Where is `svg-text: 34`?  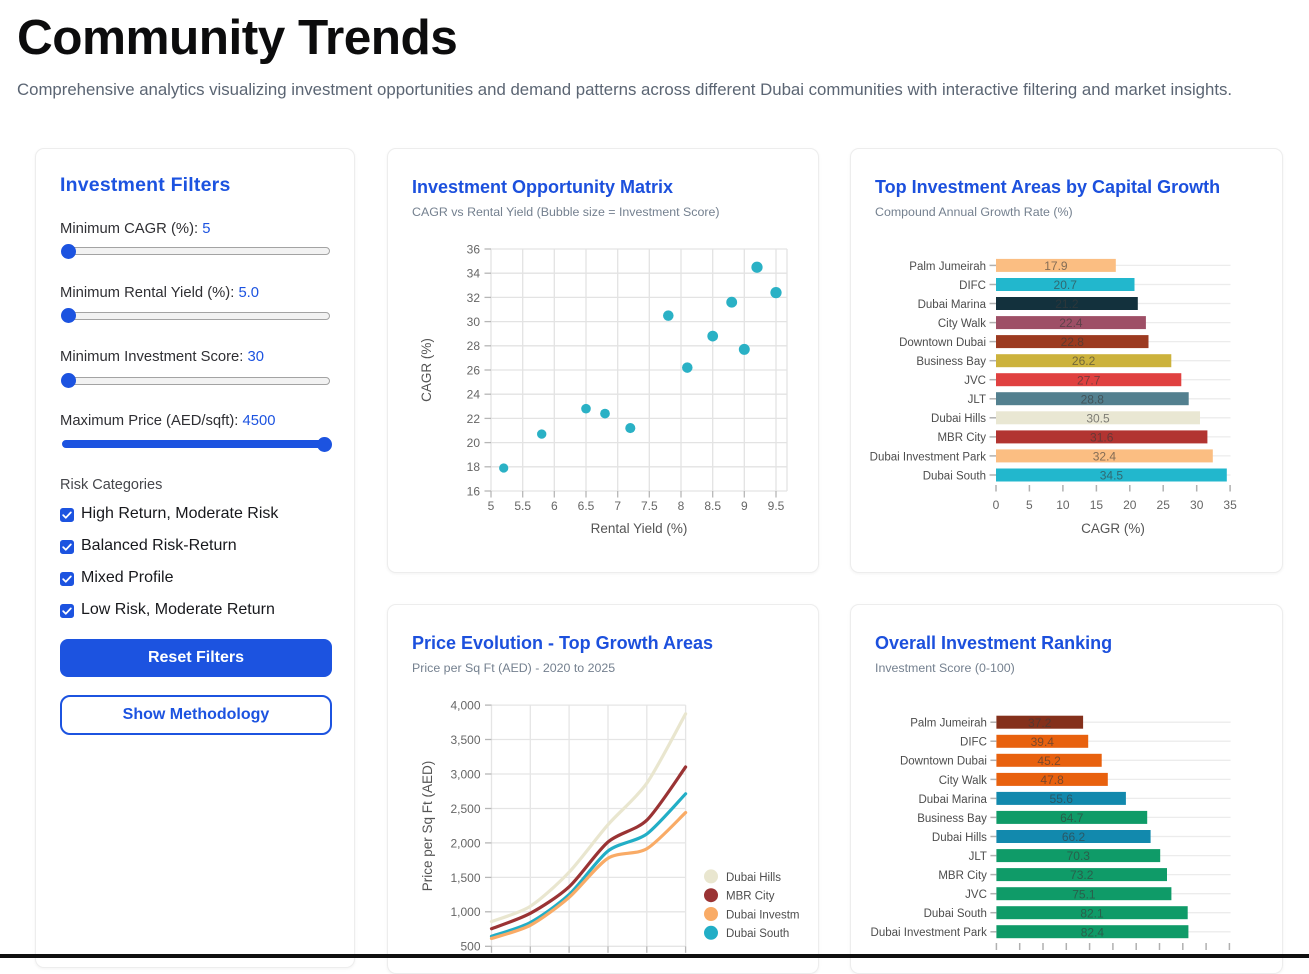 svg-text: 34 is located at coordinates (474, 274).